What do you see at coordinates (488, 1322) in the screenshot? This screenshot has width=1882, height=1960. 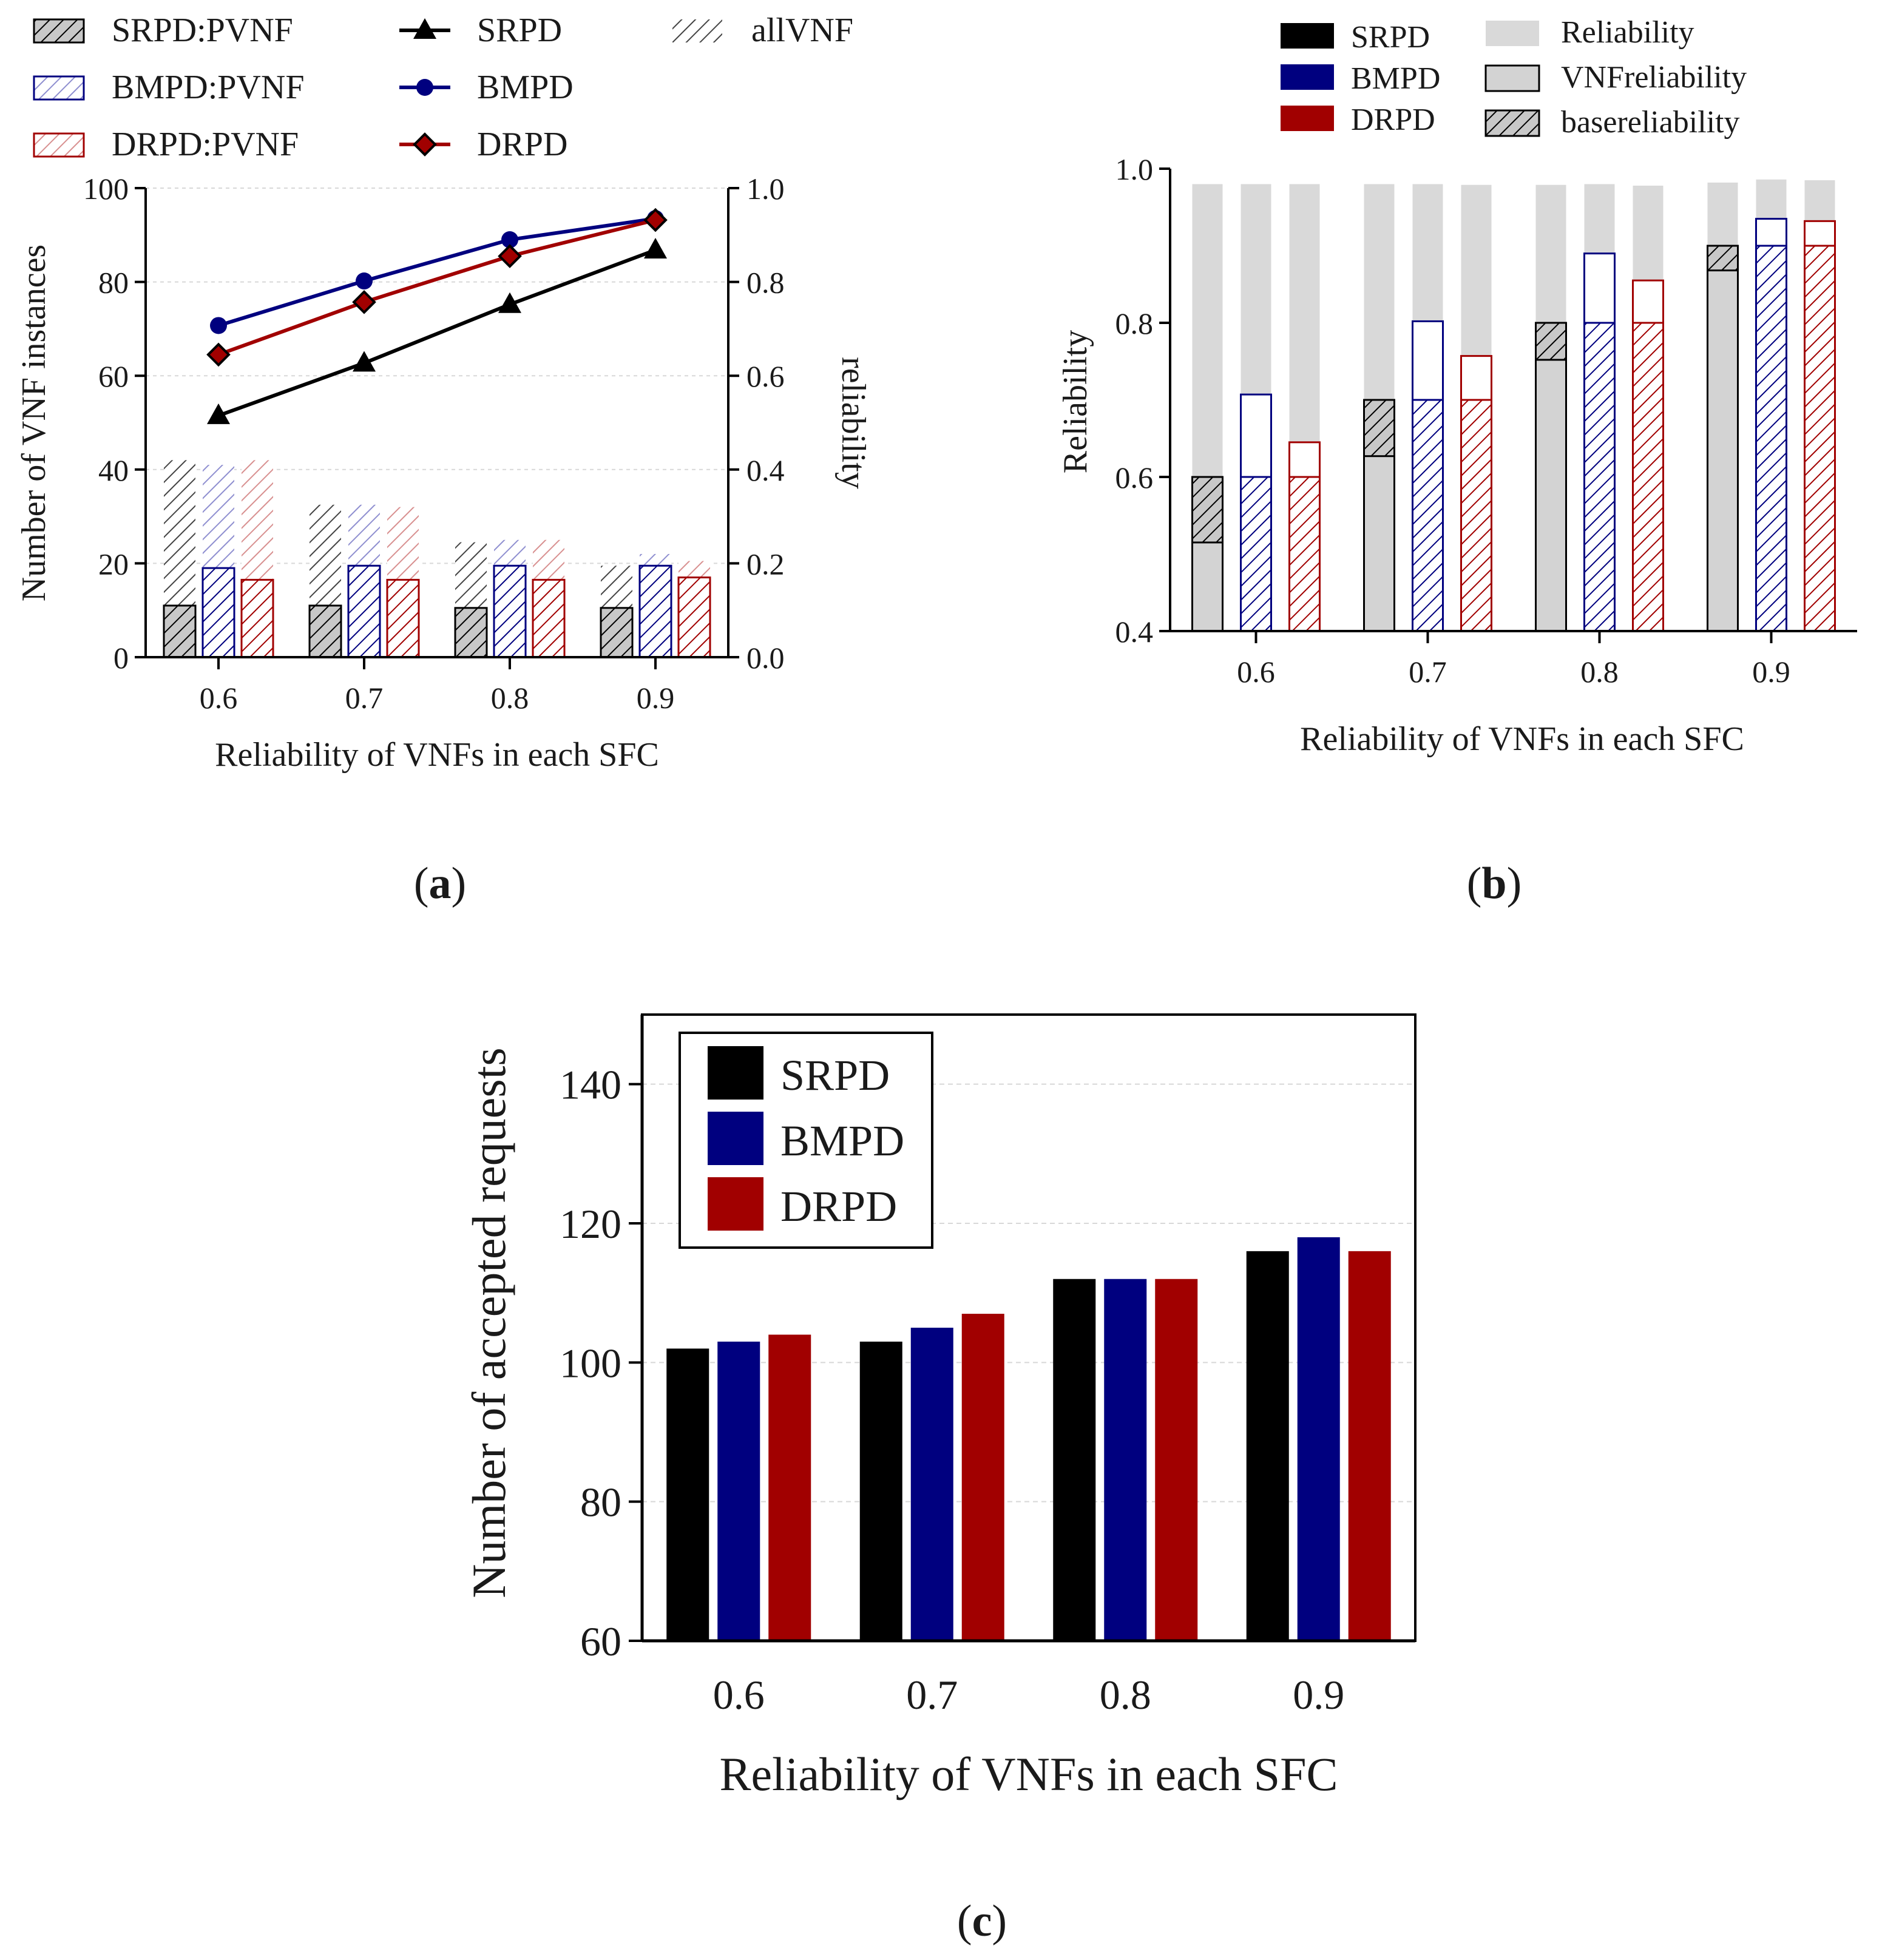 I see `y-axis-label: Number of accepted requests` at bounding box center [488, 1322].